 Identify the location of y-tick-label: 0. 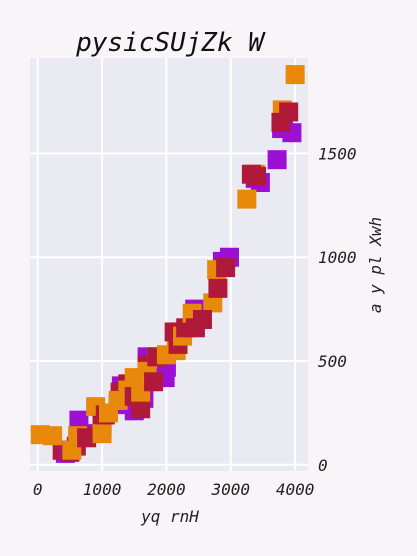
(323, 465).